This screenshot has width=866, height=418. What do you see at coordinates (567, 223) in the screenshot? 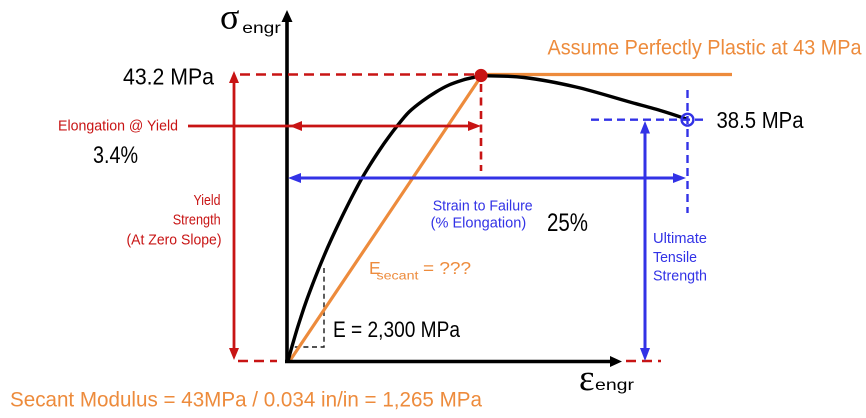
I see `svg-text: 25%` at bounding box center [567, 223].